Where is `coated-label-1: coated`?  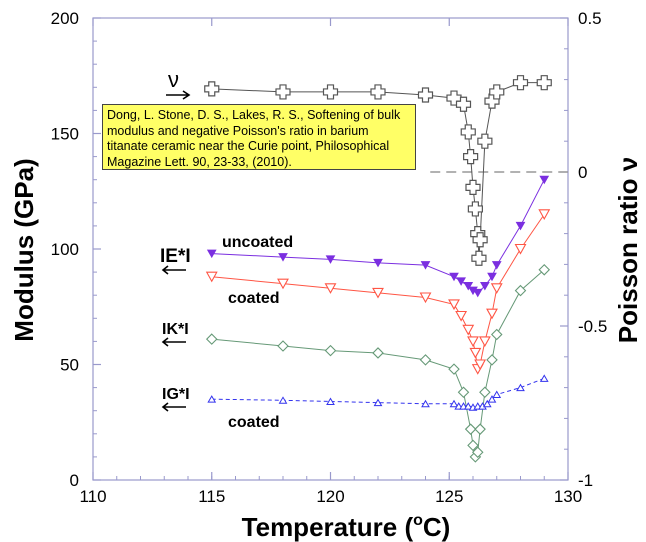 coated-label-1: coated is located at coordinates (254, 298).